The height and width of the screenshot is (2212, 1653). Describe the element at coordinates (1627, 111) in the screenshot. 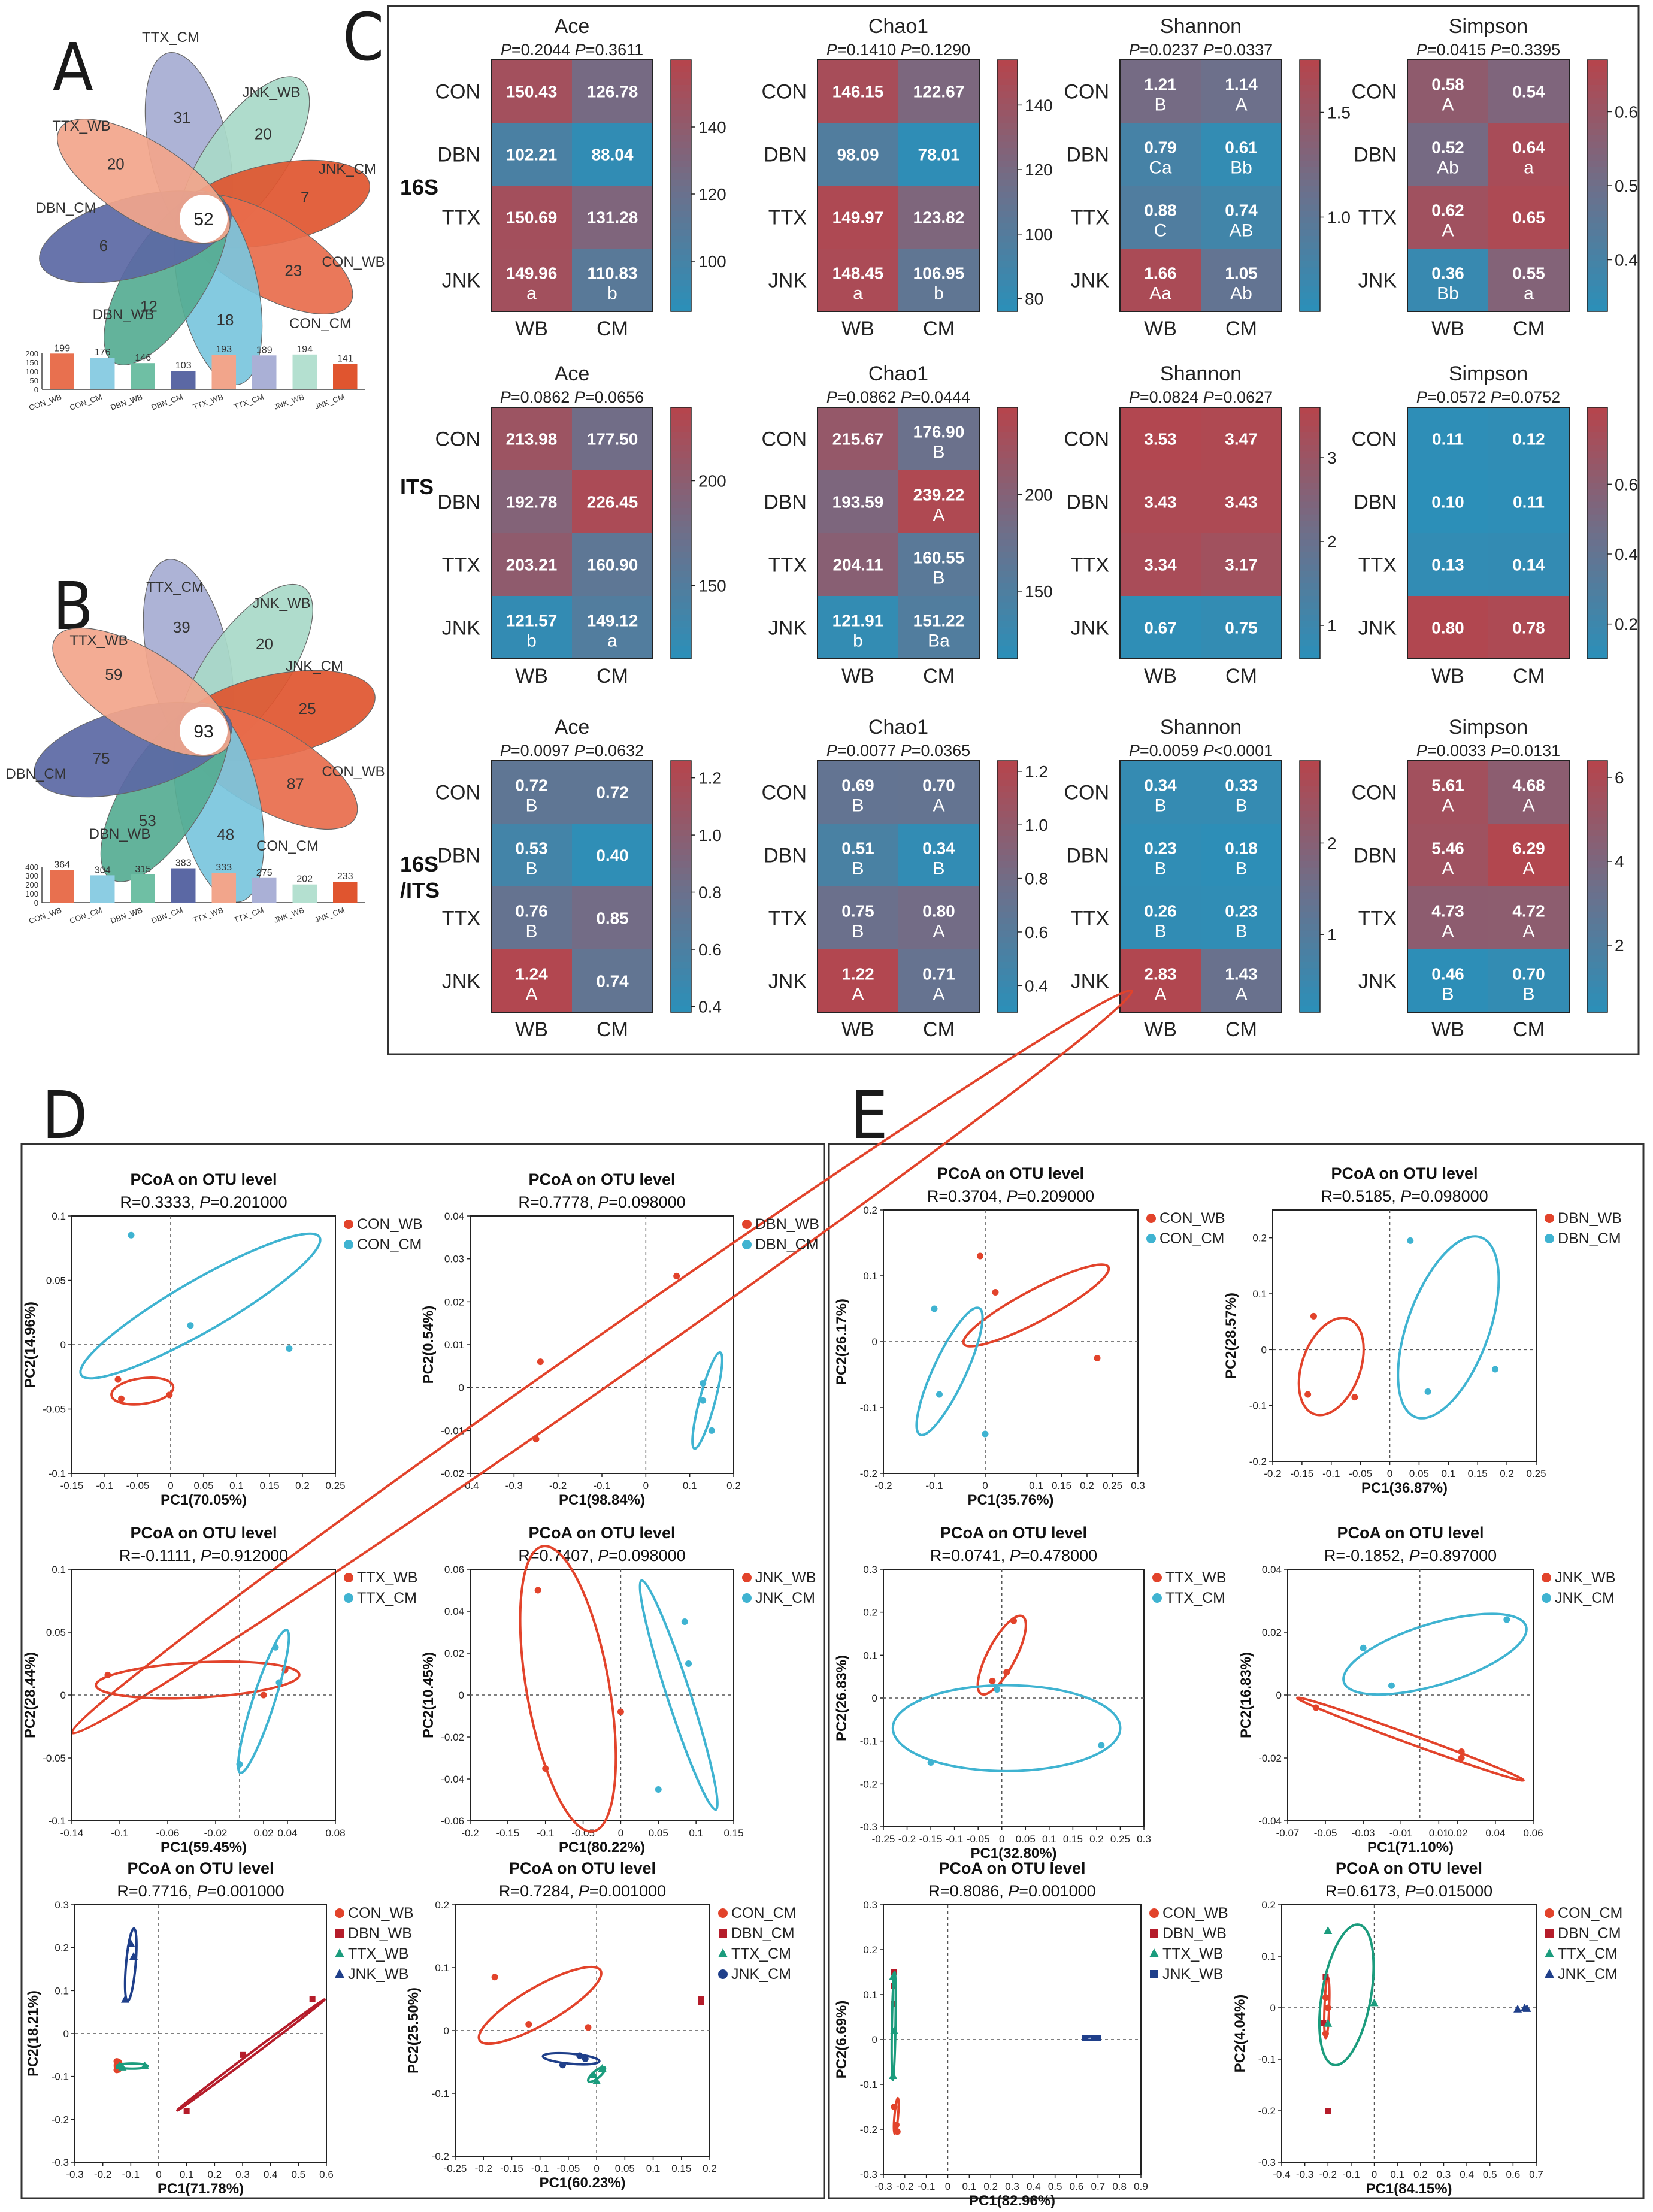

I see `colorbar-tick-label: 0.6` at that location.